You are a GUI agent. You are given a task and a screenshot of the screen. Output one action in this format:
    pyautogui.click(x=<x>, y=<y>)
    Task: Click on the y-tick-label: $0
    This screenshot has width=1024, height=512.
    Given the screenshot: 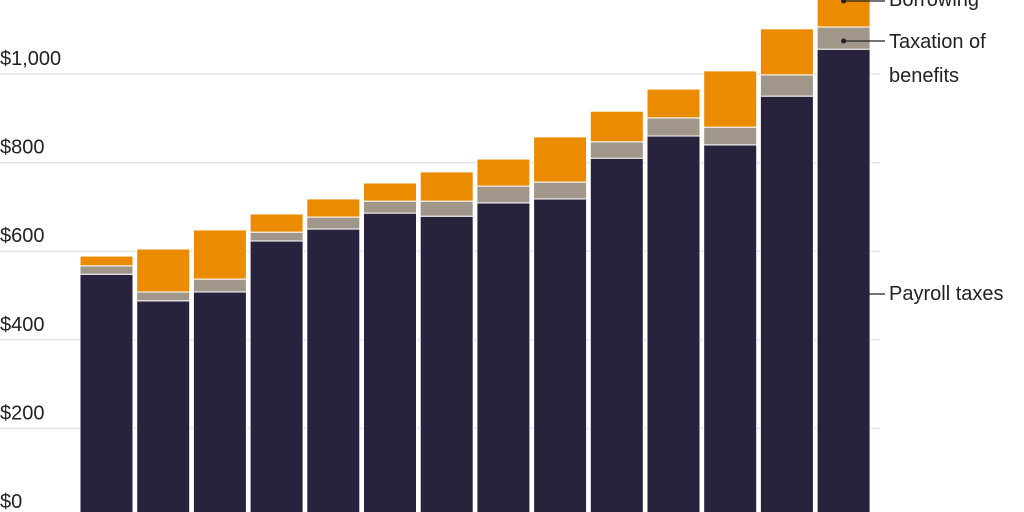 What is the action you would take?
    pyautogui.click(x=11, y=501)
    